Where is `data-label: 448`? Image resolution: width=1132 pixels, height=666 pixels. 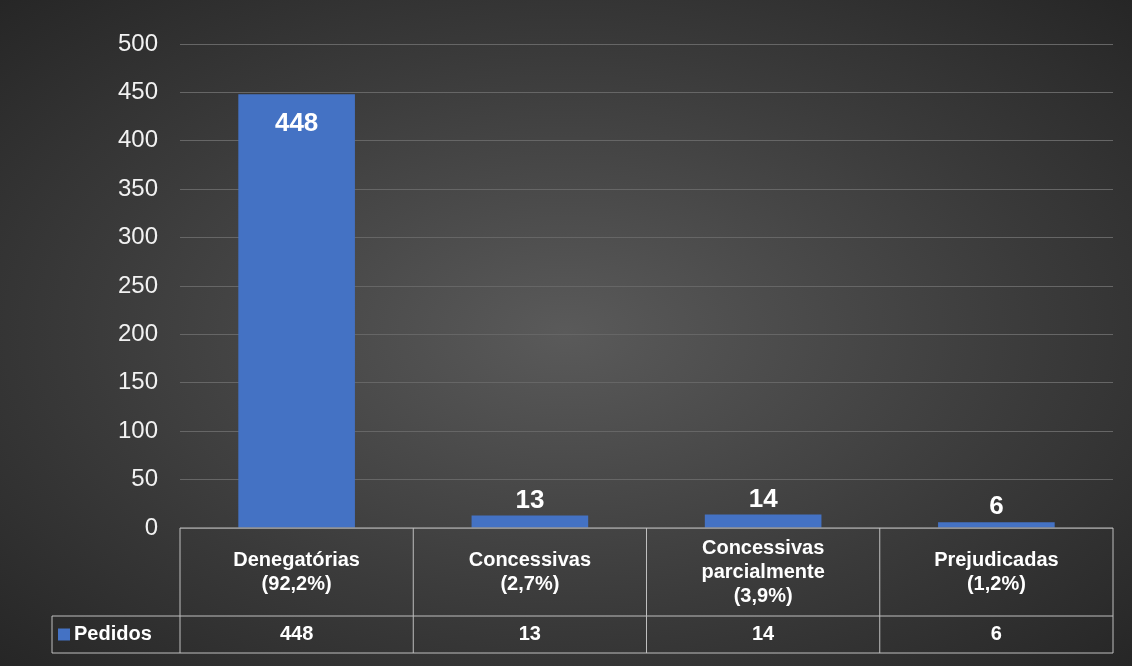 data-label: 448 is located at coordinates (296, 121).